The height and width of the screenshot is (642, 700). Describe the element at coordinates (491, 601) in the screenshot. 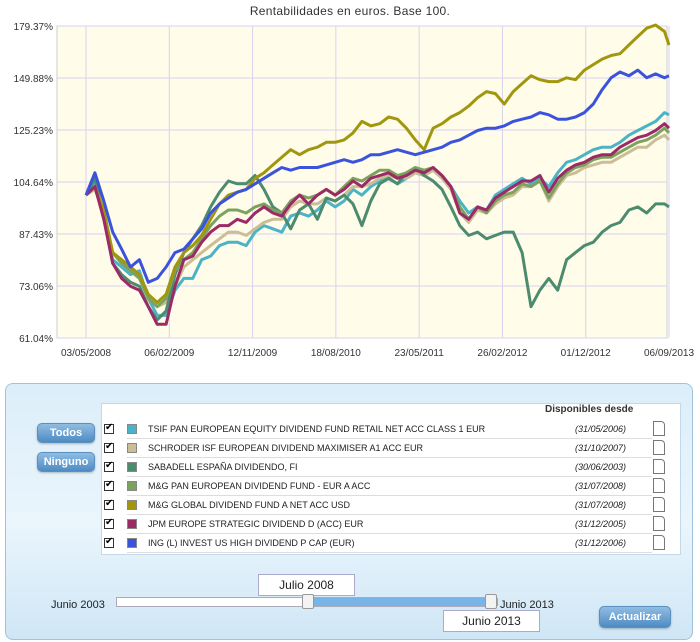

I see `slider-end-handle` at that location.